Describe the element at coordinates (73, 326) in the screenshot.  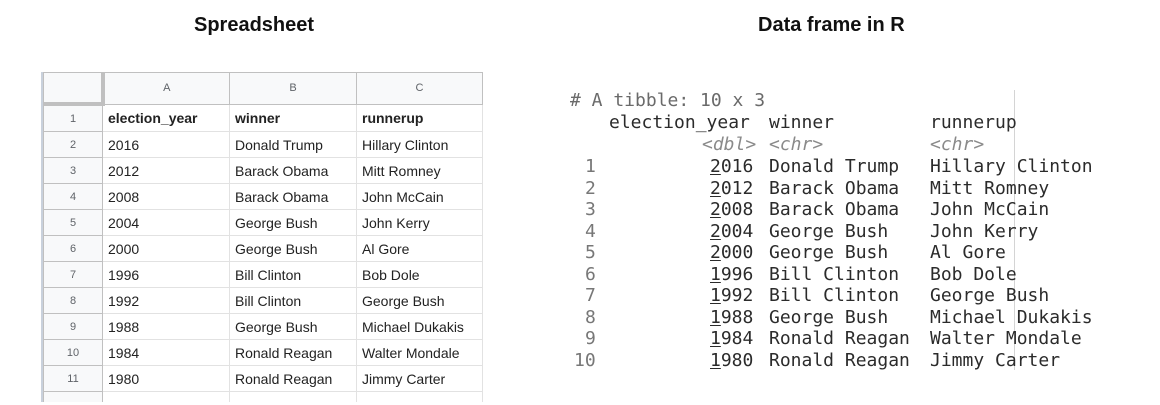
I see `row-header: 9` at that location.